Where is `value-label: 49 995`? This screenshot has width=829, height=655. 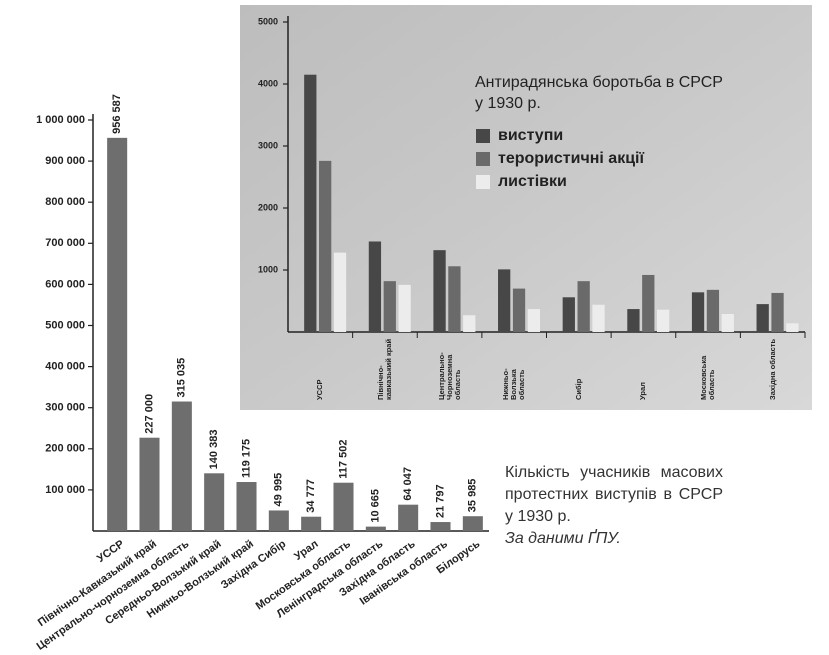
value-label: 49 995 is located at coordinates (279, 490).